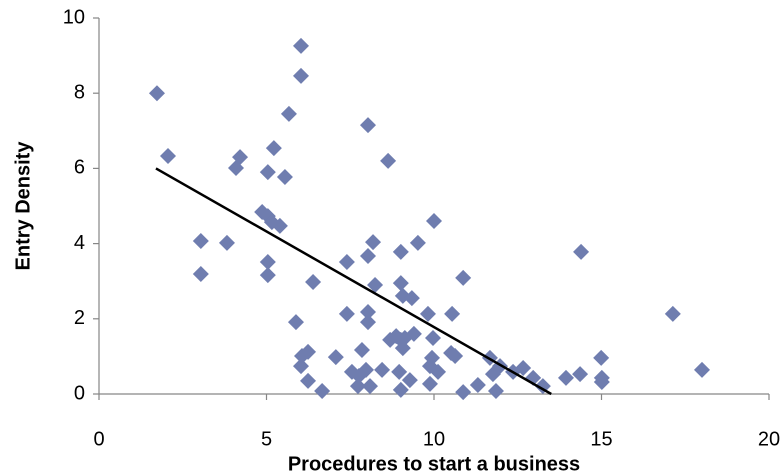 This screenshot has width=784, height=476. I want to click on x-tick-label: 20, so click(769, 439).